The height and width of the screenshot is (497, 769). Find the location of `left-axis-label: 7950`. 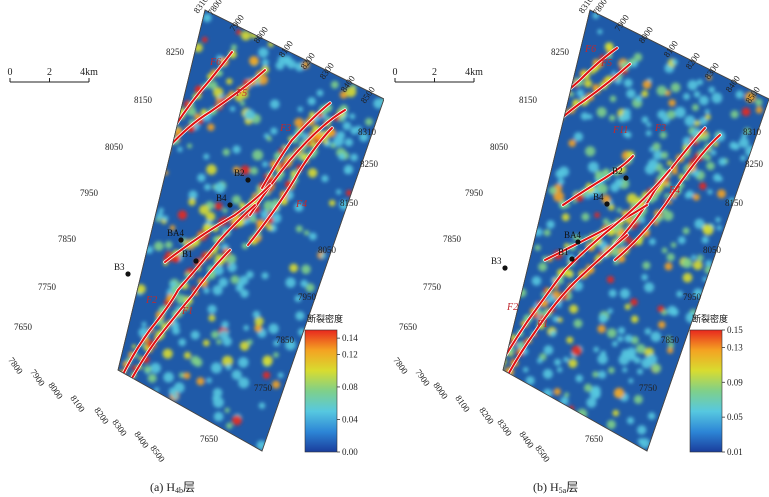

left-axis-label: 7950 is located at coordinates (474, 193).